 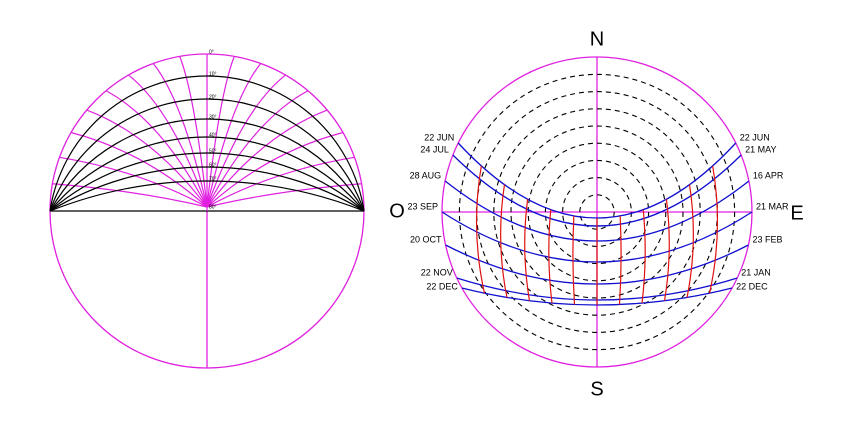 What do you see at coordinates (213, 179) in the screenshot?
I see `degree-label: 70°` at bounding box center [213, 179].